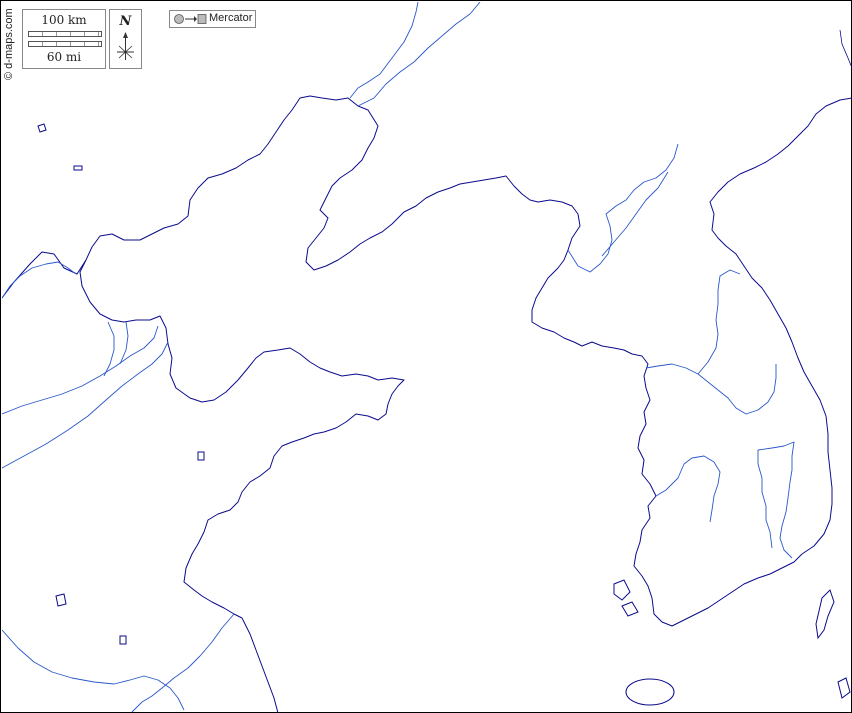 The width and height of the screenshot is (852, 713). What do you see at coordinates (719, 322) in the screenshot?
I see `river-korea-mid` at bounding box center [719, 322].